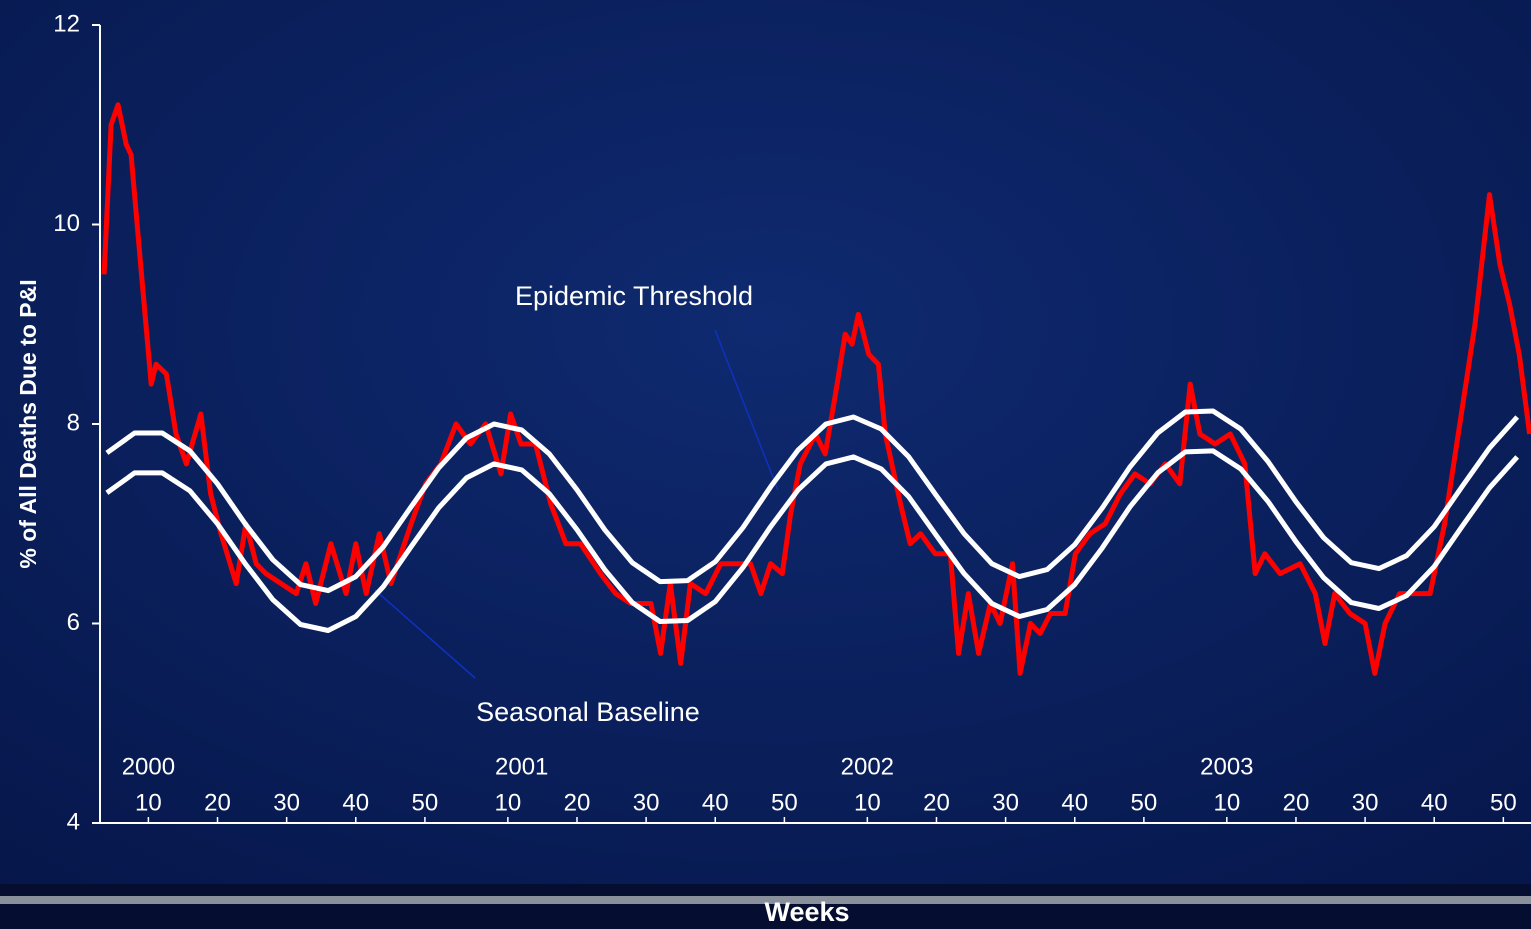 The image size is (1531, 929). Describe the element at coordinates (806, 912) in the screenshot. I see `x-axis-title: Weeks` at that location.